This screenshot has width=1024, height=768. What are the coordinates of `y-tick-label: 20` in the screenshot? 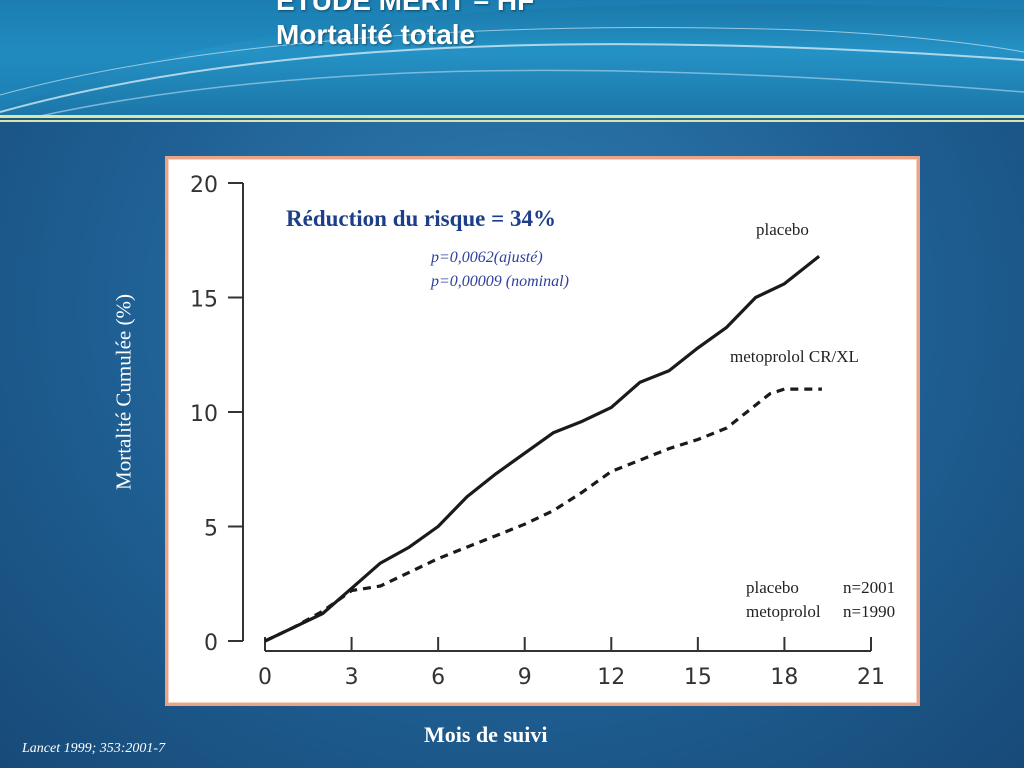 It's located at (204, 185).